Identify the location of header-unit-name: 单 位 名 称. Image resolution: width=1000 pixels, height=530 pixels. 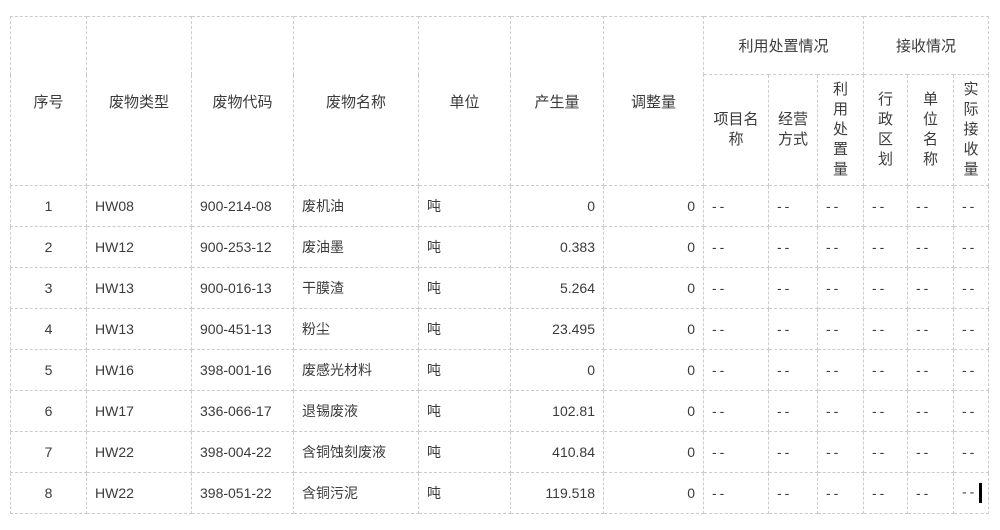
(930, 130).